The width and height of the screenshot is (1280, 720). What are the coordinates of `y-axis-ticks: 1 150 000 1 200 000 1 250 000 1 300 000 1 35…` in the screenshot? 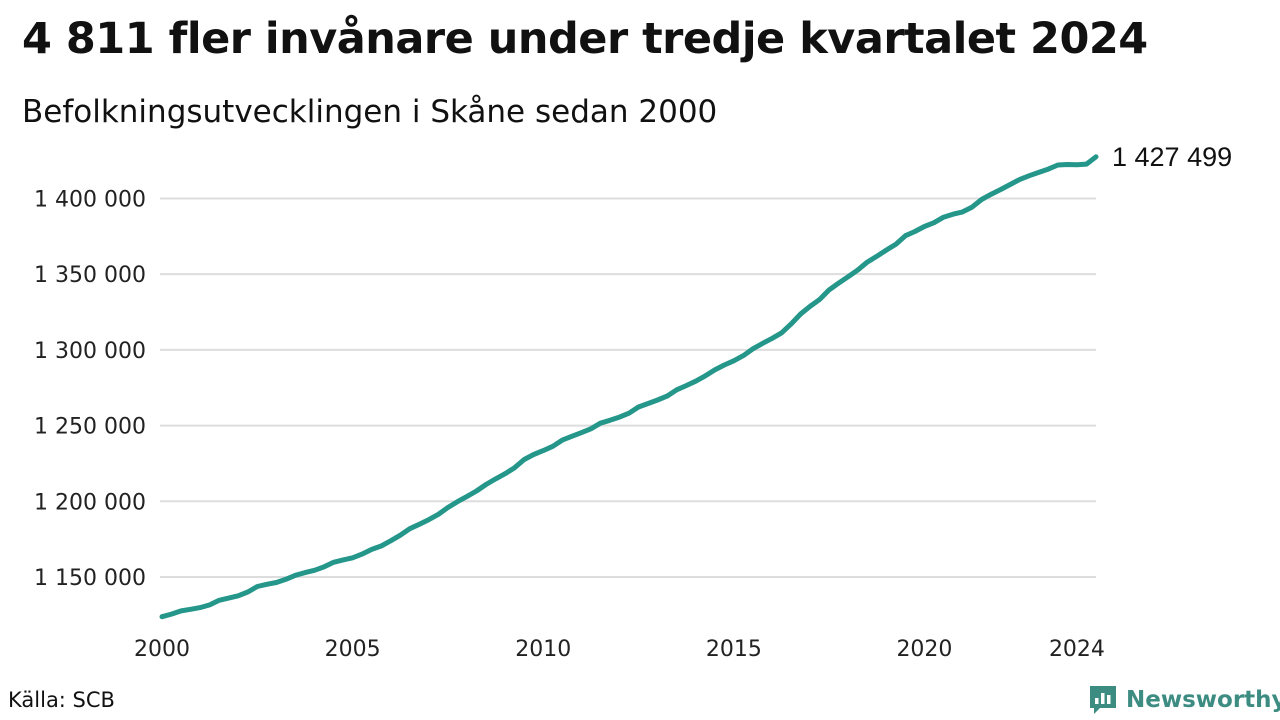 It's located at (90, 389).